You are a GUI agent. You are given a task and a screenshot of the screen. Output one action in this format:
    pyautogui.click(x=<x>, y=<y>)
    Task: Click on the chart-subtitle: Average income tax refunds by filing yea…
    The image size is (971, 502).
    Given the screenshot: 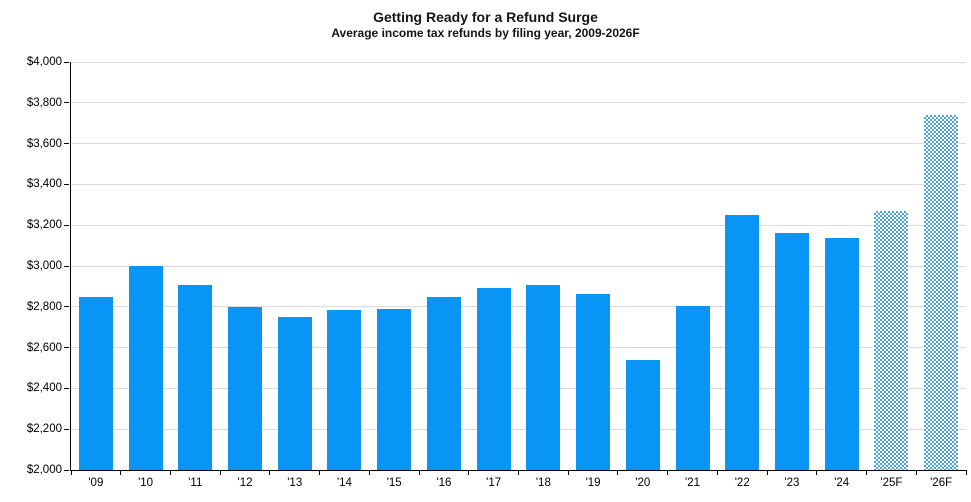 What is the action you would take?
    pyautogui.click(x=485, y=33)
    